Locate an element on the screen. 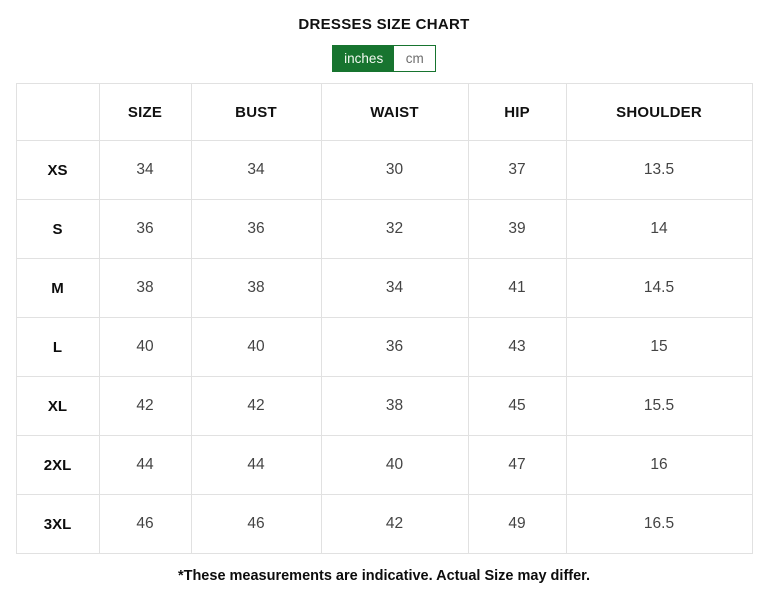 This screenshot has width=768, height=611. table-cell: 16 is located at coordinates (659, 465).